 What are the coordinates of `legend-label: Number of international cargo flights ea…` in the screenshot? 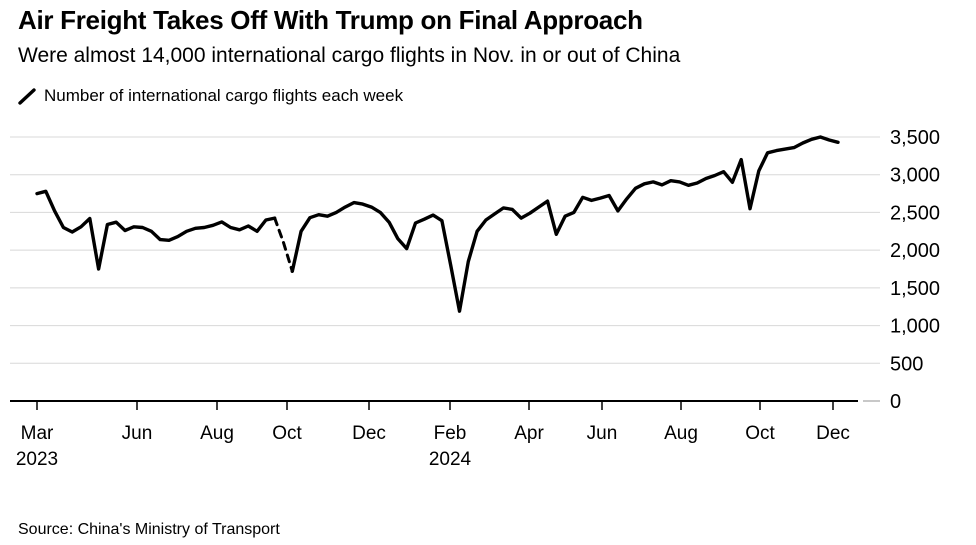 It's located at (224, 95).